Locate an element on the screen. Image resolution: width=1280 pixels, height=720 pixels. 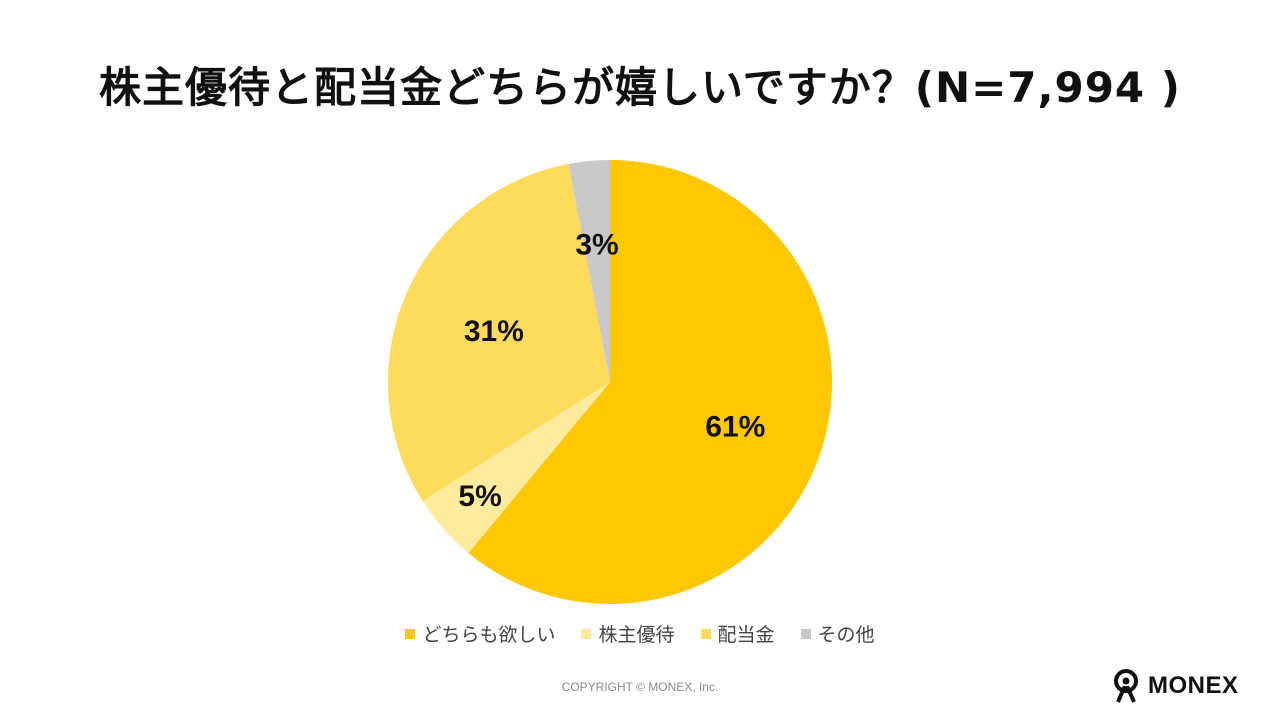
logo-text: MONEX is located at coordinates (1193, 685).